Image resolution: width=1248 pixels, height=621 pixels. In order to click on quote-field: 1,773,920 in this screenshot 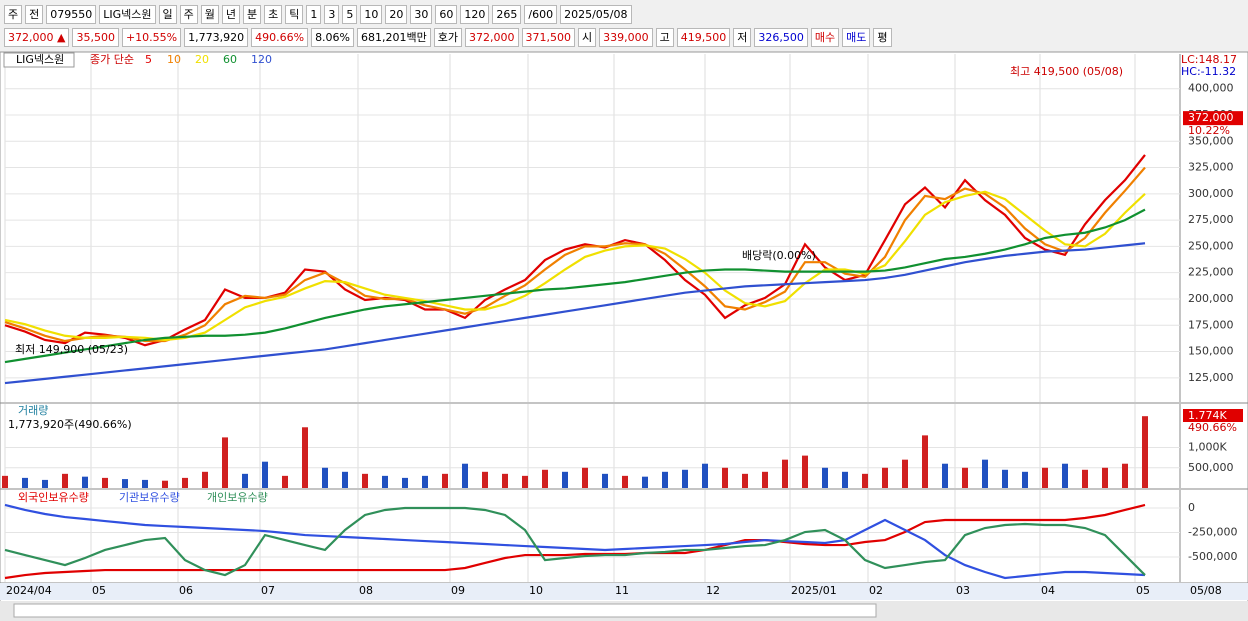, I will do `click(216, 37)`.